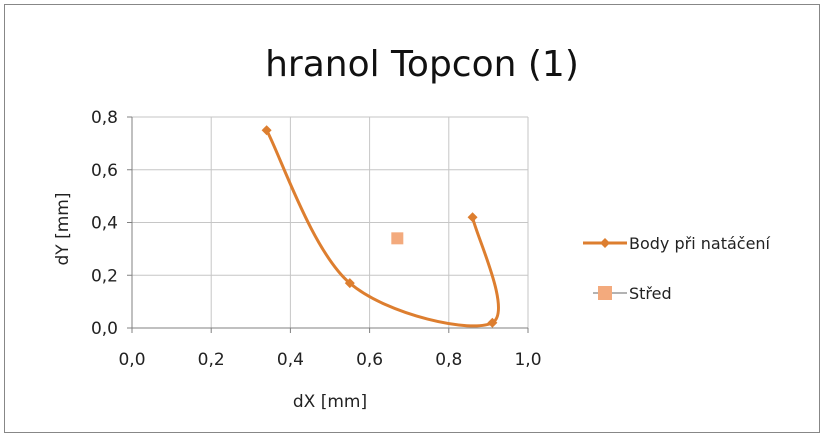 This screenshot has width=824, height=437. I want to click on legend-label: Body při natáčení, so click(700, 243).